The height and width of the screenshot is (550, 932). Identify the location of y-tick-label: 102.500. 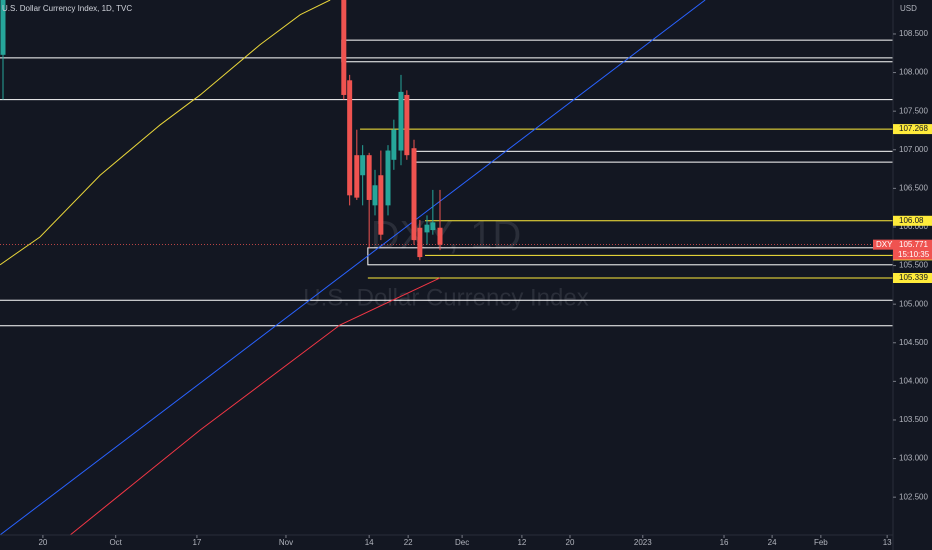
(913, 496).